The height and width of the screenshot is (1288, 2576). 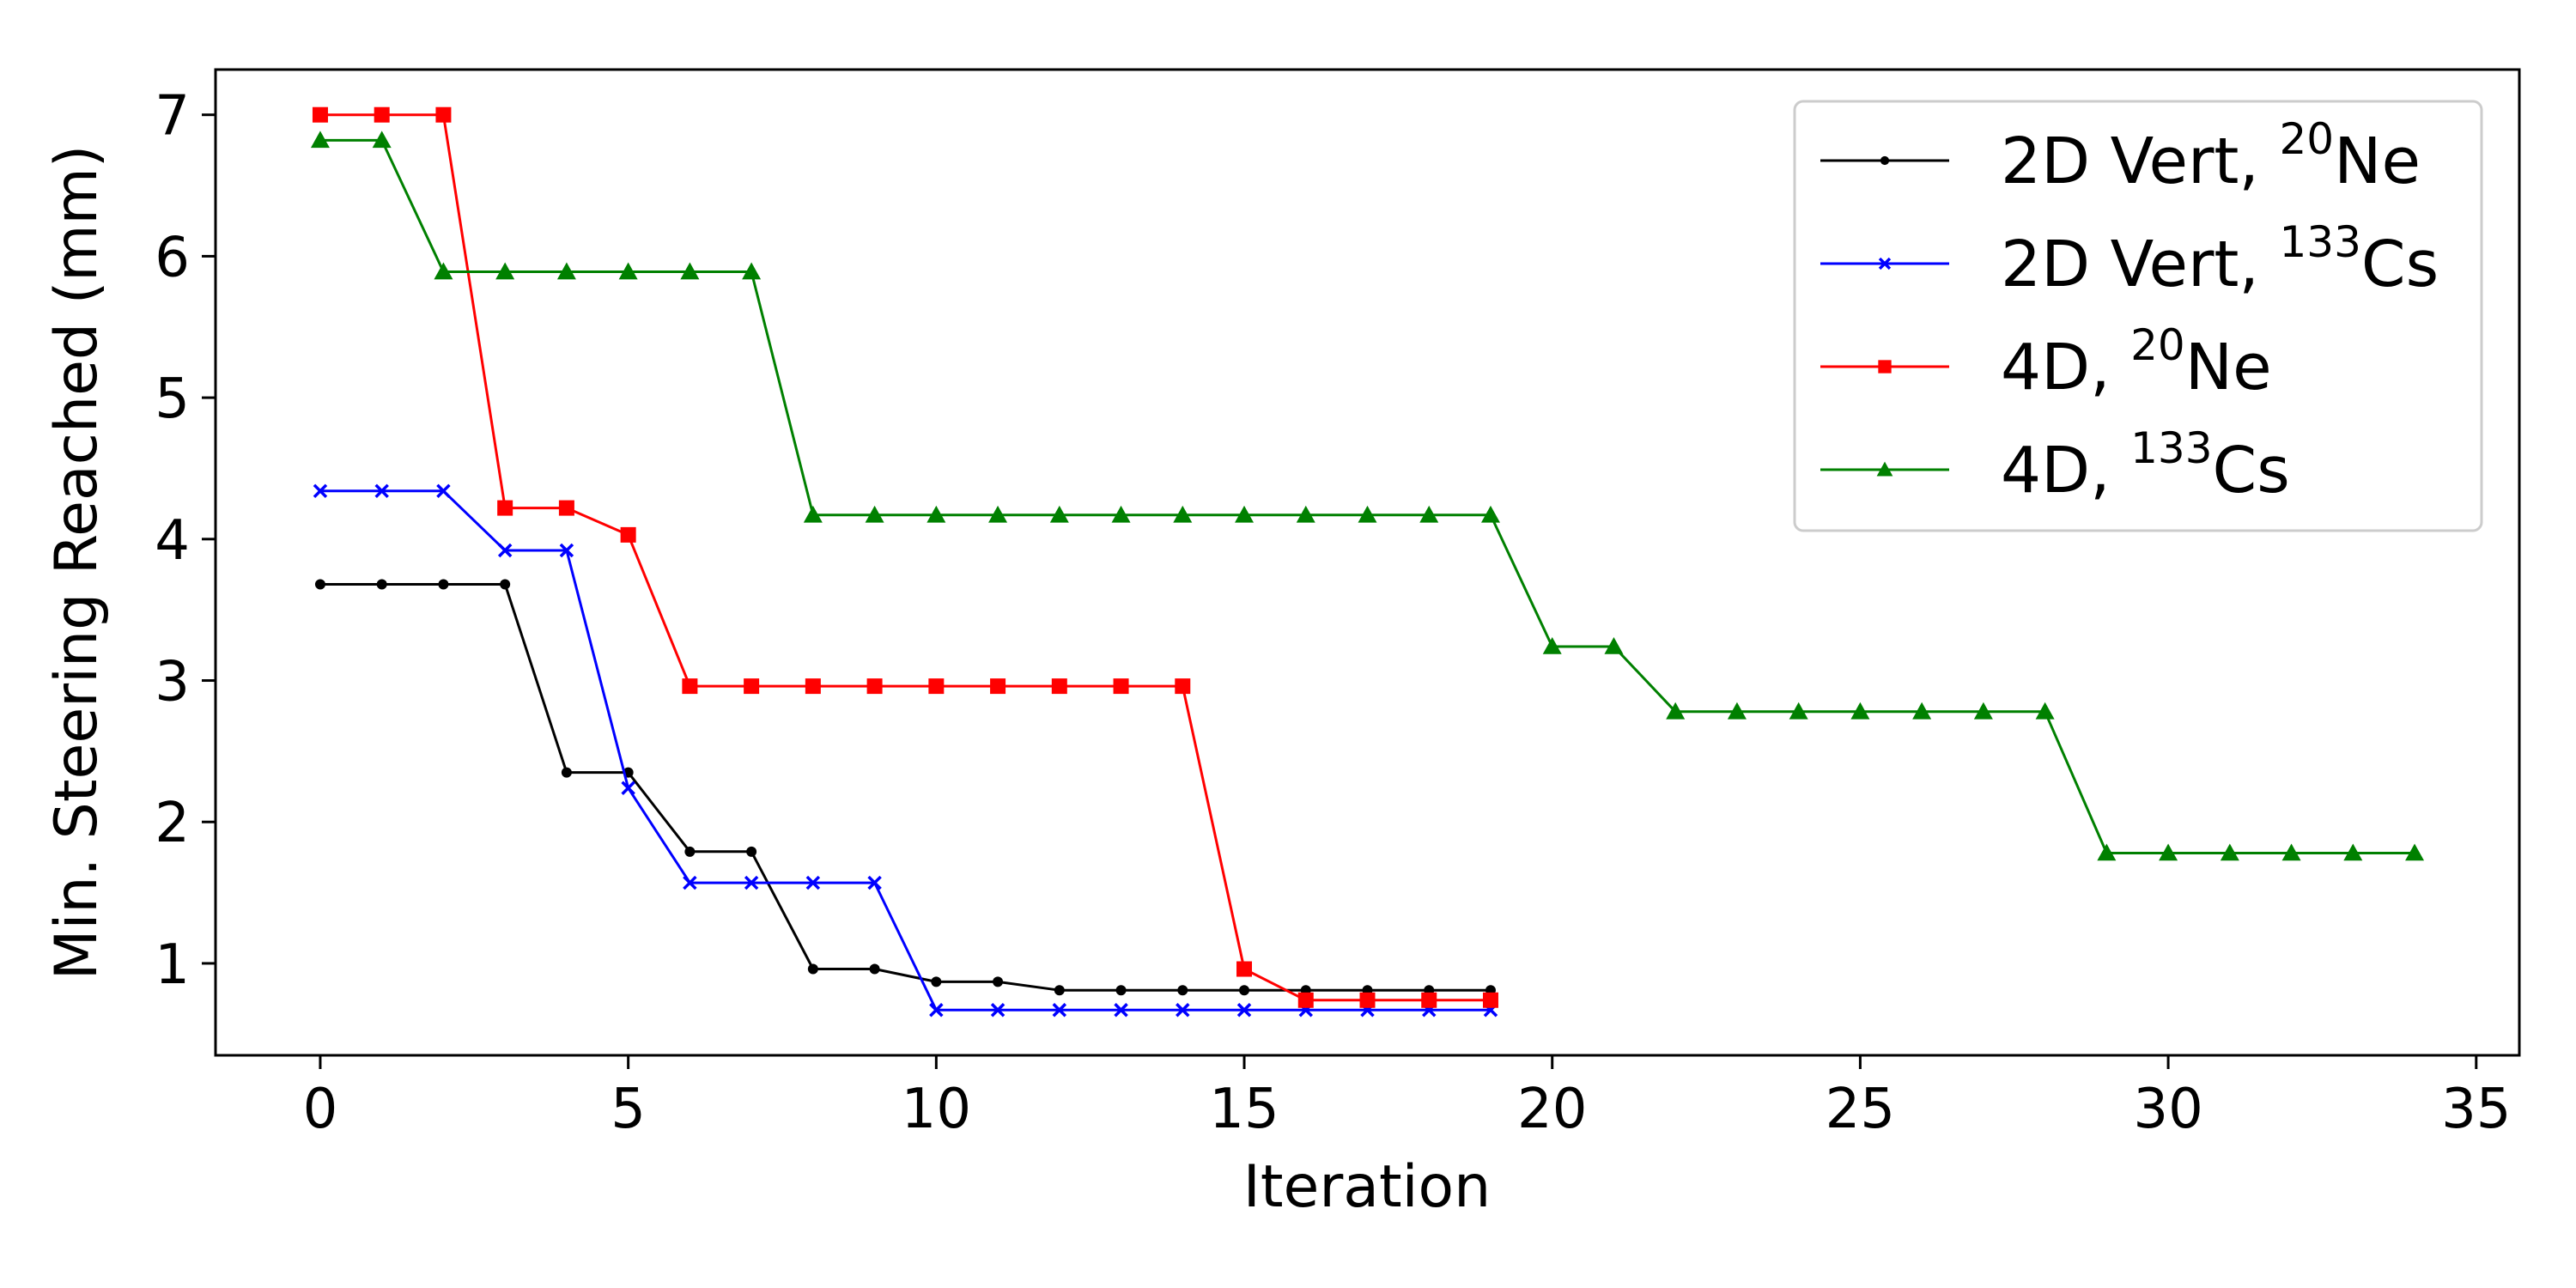 I want to click on x-axis-ticks: 0 5 10 15 20 25 30 35, so click(x=1407, y=1098).